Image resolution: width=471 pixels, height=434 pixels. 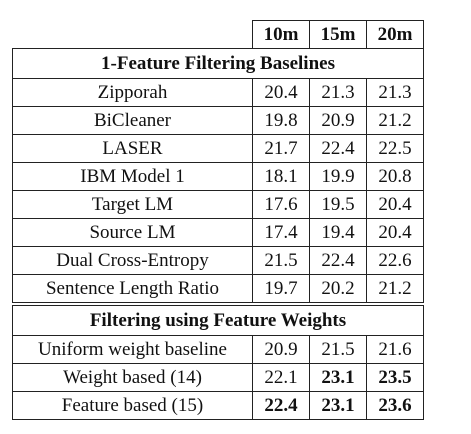 I want to click on table-row: Weight based (14) 22.1 23.1 23.5, so click(x=218, y=377).